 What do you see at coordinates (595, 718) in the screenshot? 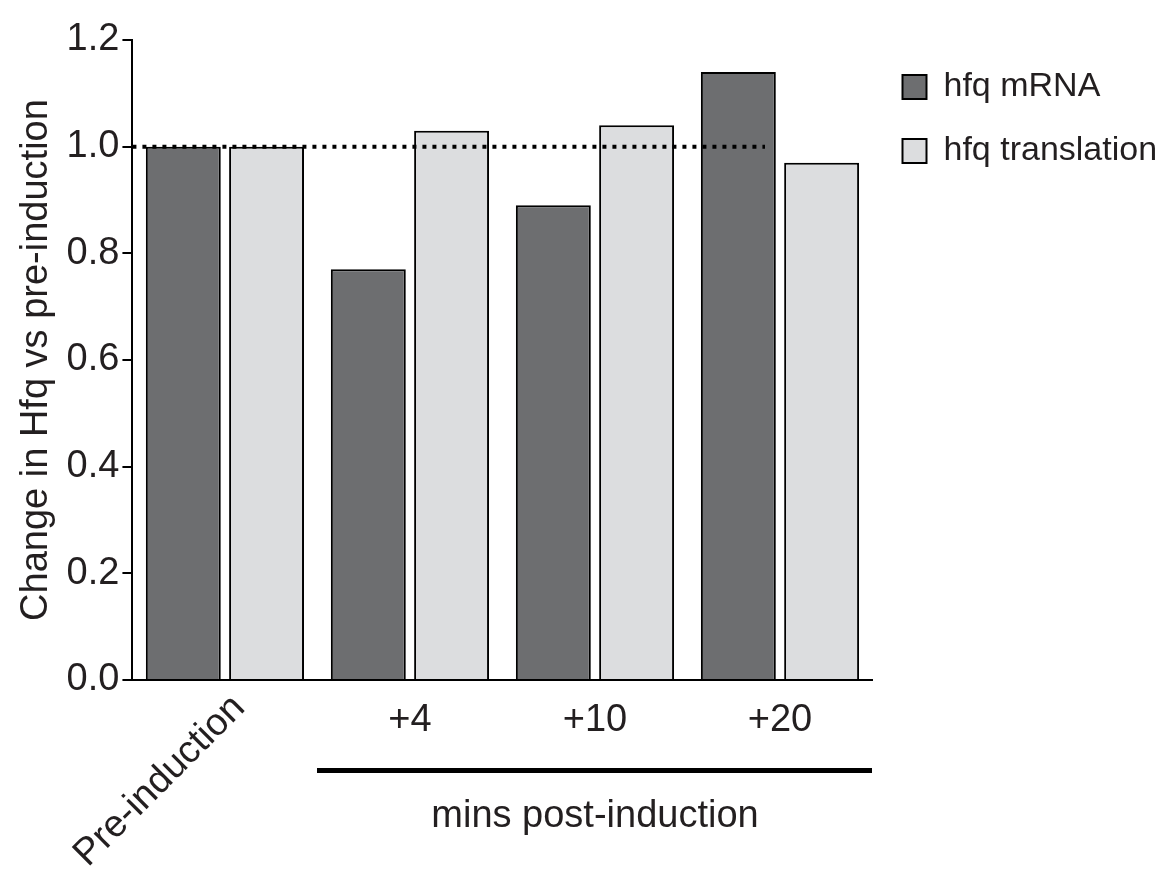
I see `x-tick-label: +10` at bounding box center [595, 718].